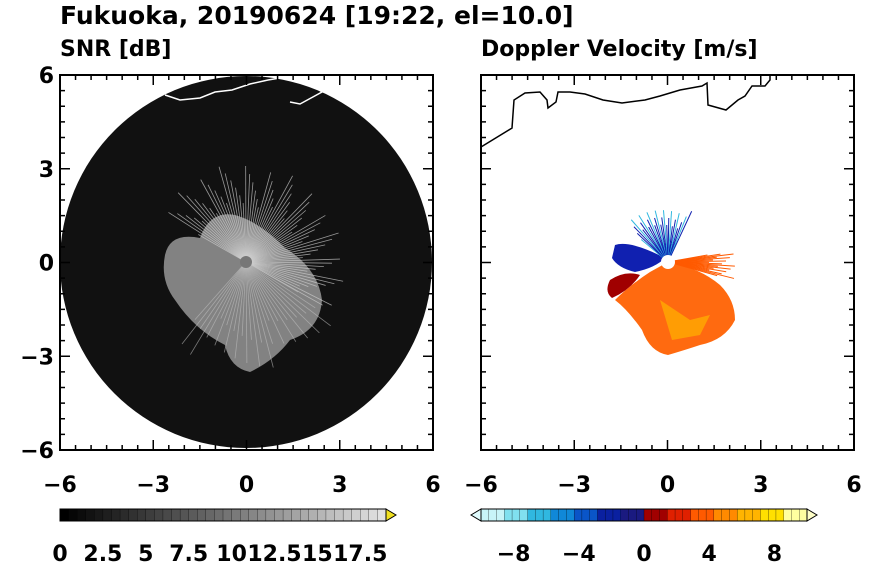  I want to click on colorbar-extend-min, so click(476, 515).